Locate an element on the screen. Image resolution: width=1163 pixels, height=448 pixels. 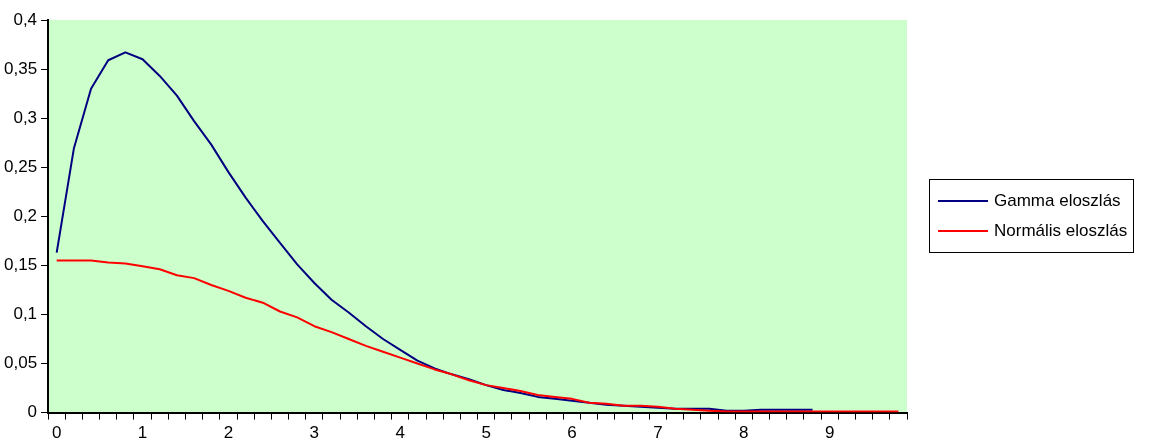
y-tick-label: 0,15 is located at coordinates (20, 265).